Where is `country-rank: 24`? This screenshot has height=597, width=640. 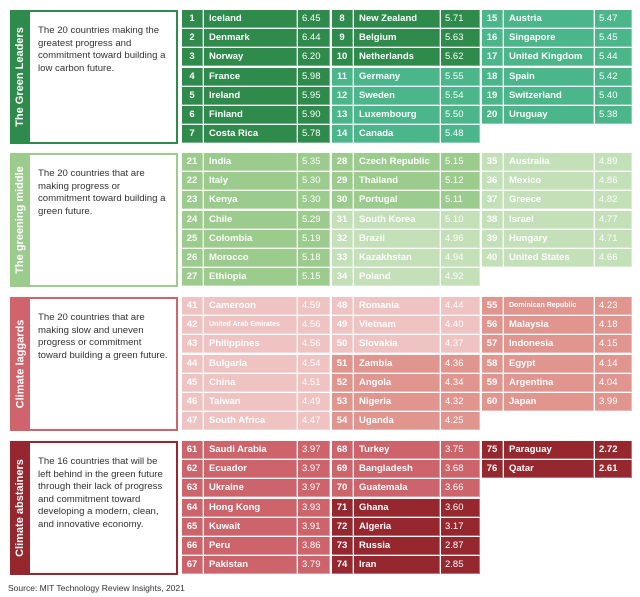
country-rank: 24 is located at coordinates (192, 219).